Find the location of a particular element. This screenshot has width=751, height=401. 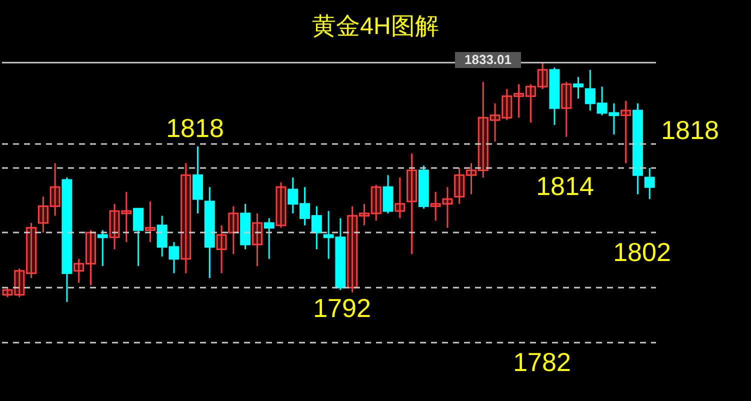

chart-title: 黄金4H图解 is located at coordinates (375, 27).